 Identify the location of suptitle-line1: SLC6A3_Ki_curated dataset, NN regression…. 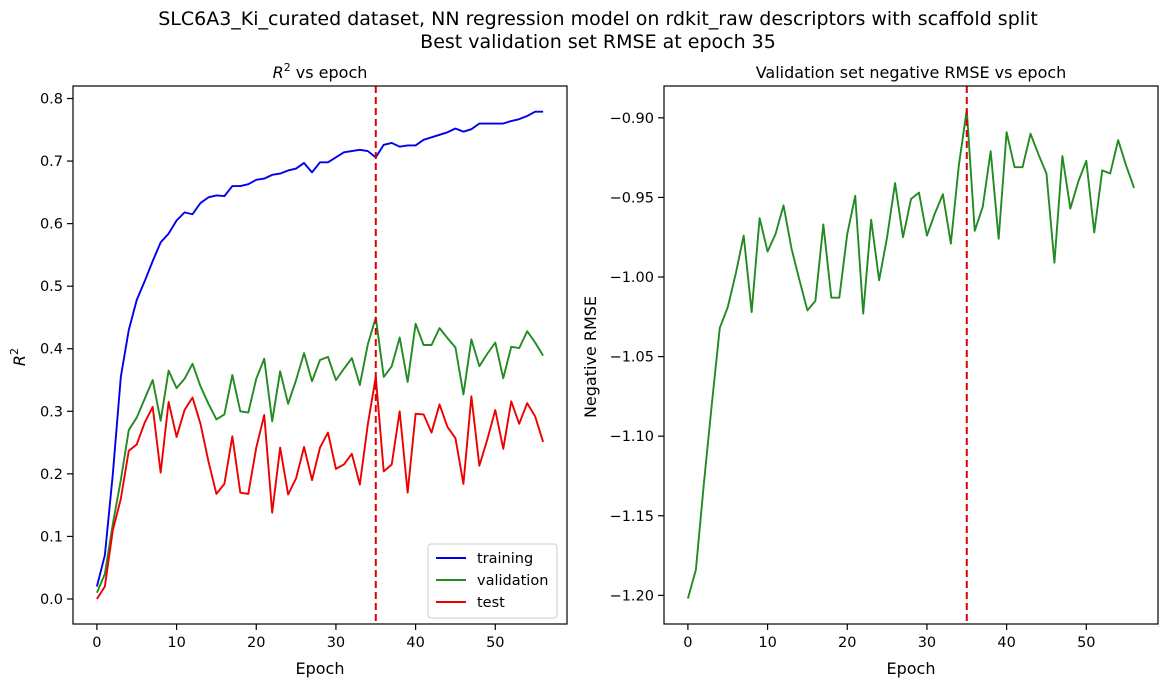
(598, 19).